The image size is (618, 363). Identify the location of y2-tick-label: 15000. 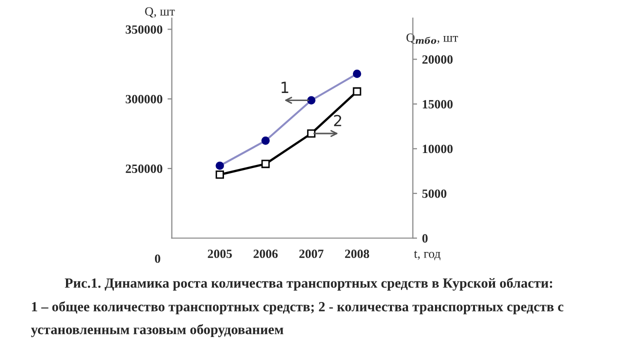
(437, 104).